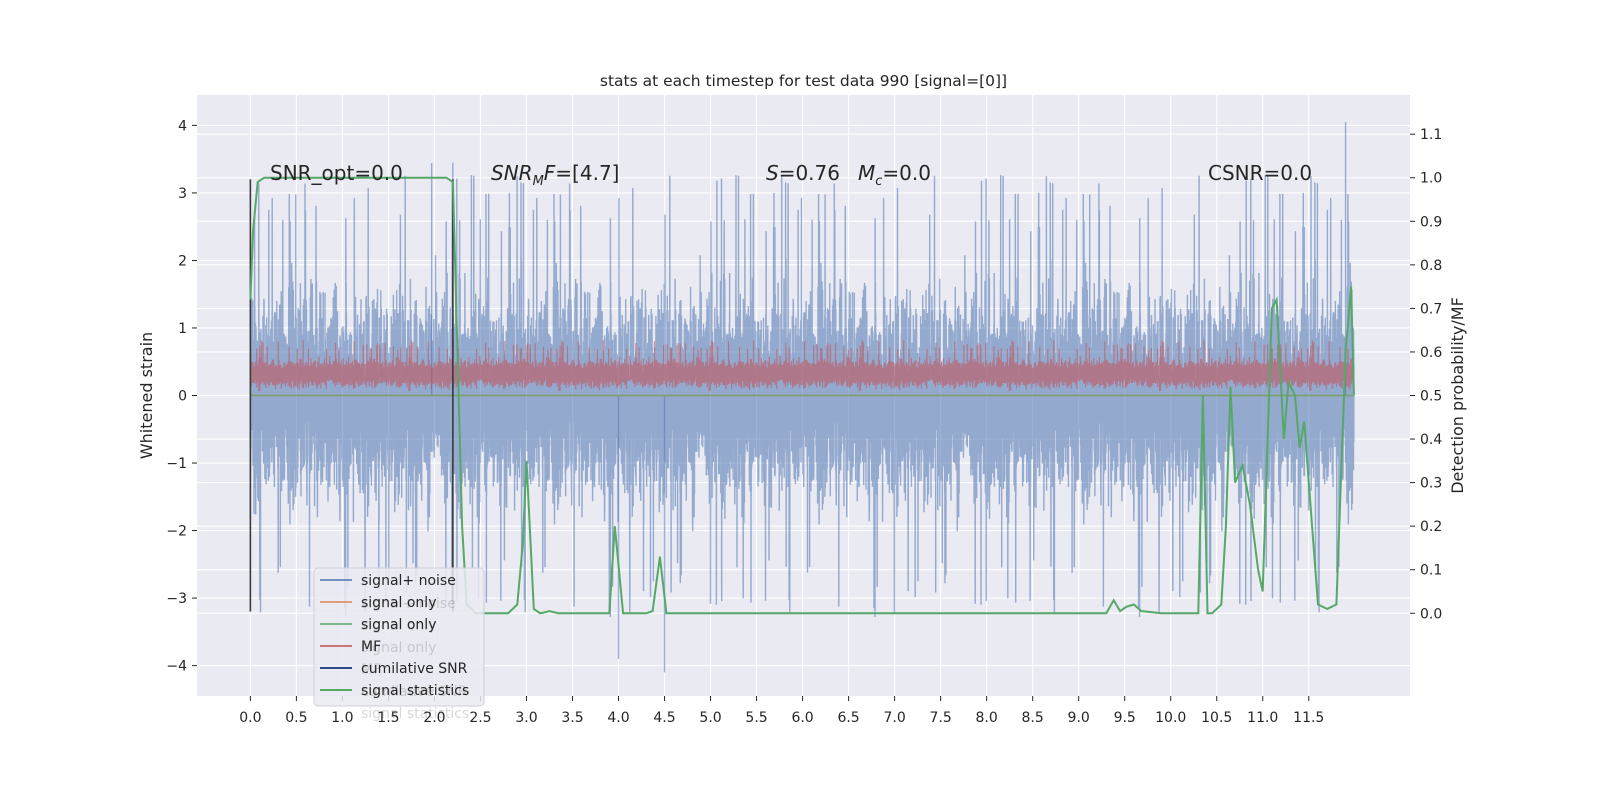  What do you see at coordinates (434, 718) in the screenshot?
I see `x-tick-label: 2.0` at bounding box center [434, 718].